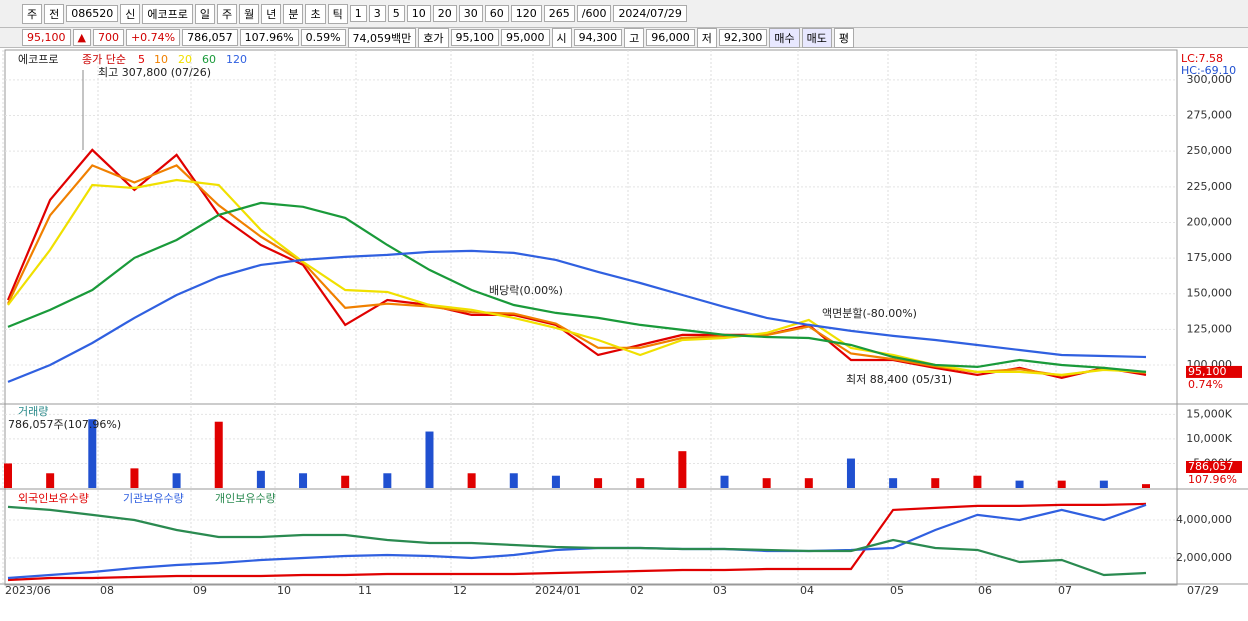 The width and height of the screenshot is (1248, 621). What do you see at coordinates (245, 498) in the screenshot?
I see `legend-entry: 개인보유수량` at bounding box center [245, 498].